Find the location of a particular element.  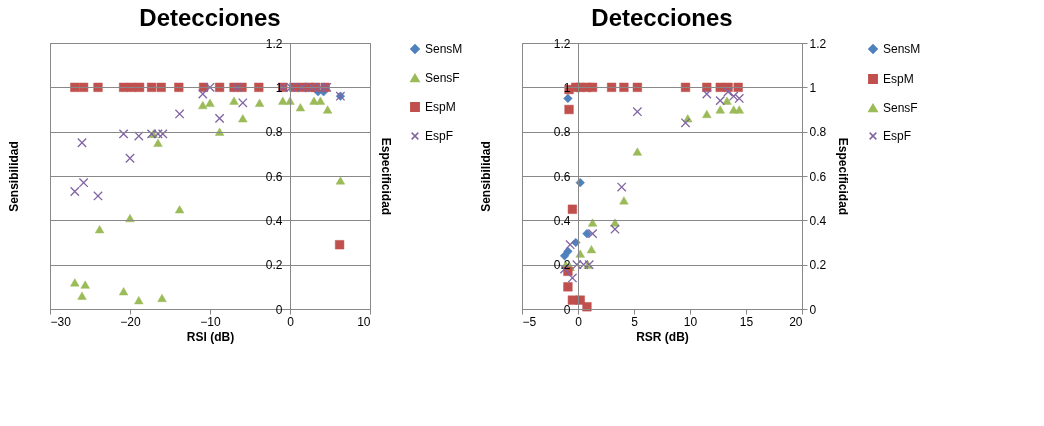

x-axis-title: RSI (dB) is located at coordinates (210, 336).